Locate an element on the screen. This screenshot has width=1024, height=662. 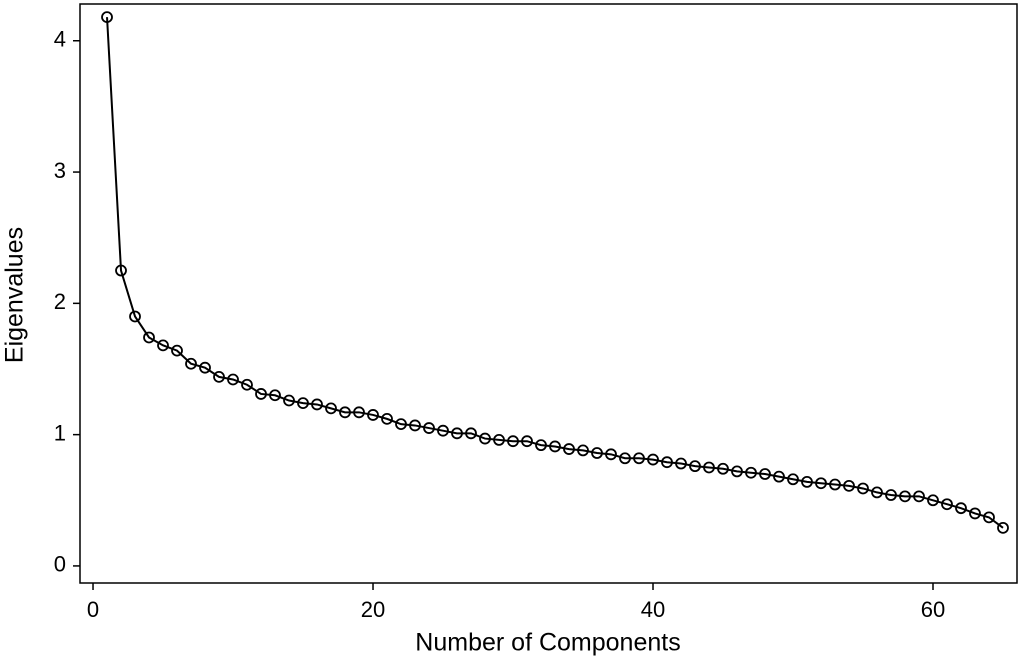
y-tick-label: 3 is located at coordinates (60, 170).